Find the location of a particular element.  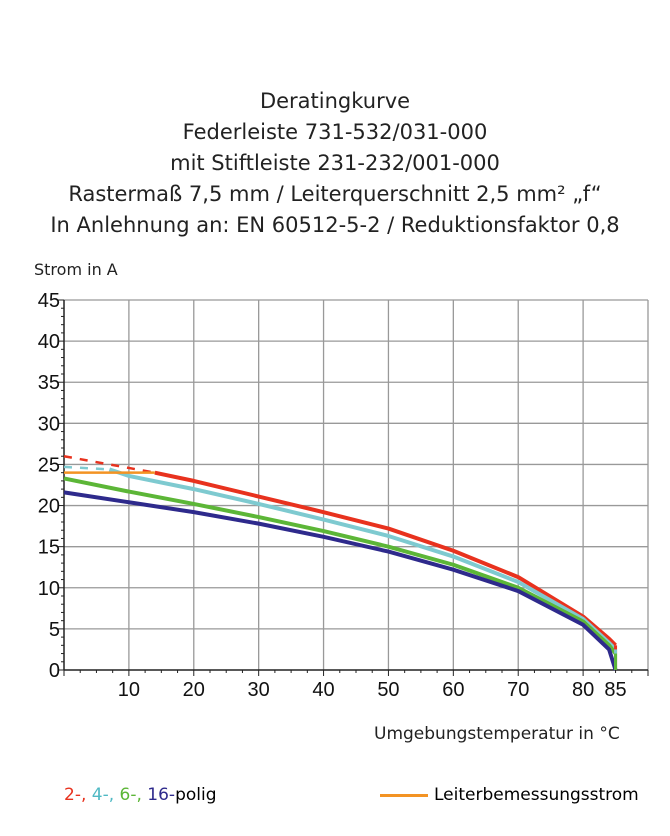

x-tick-label: 20 is located at coordinates (194, 690).